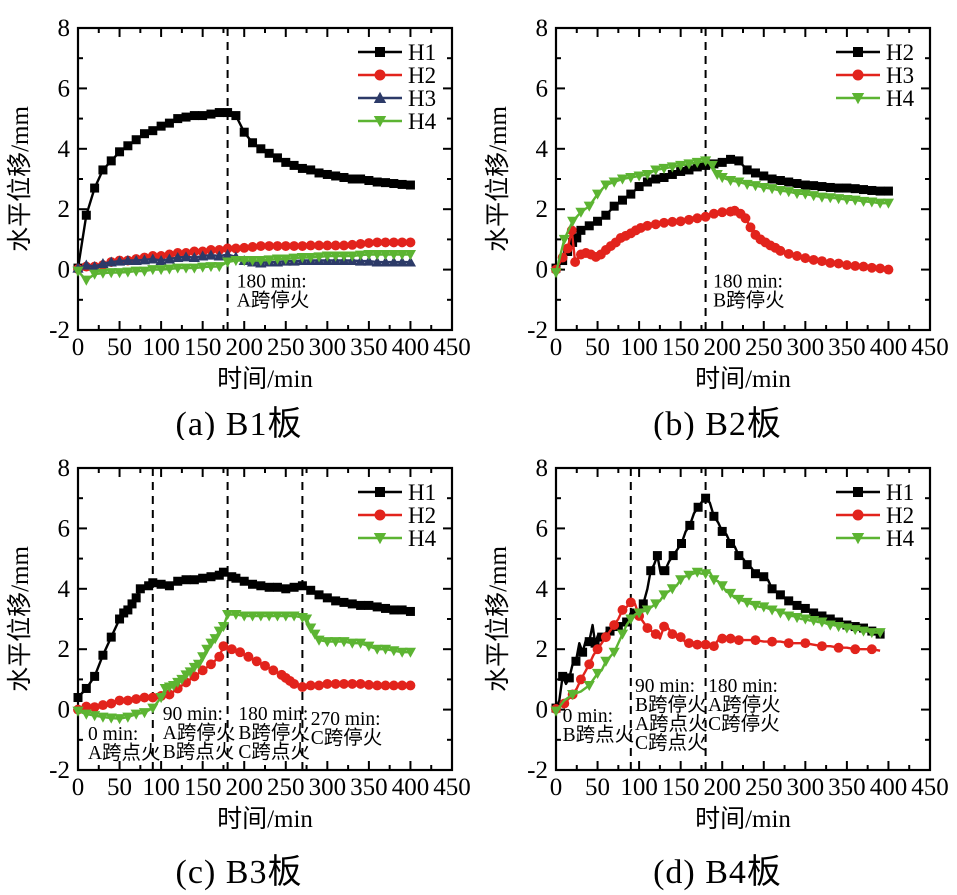  What do you see at coordinates (64, 528) in the screenshot?
I see `y-tick-label: 6` at bounding box center [64, 528].